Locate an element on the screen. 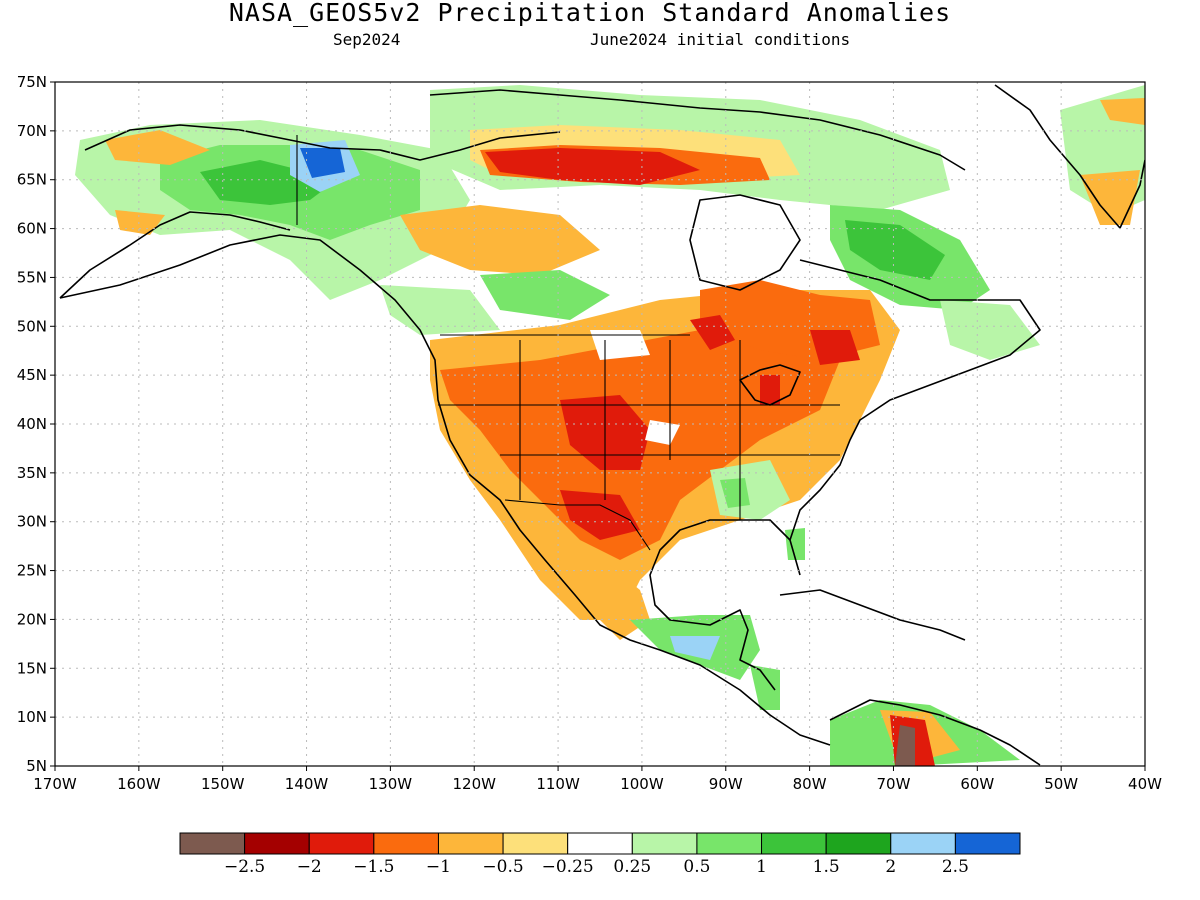 The height and width of the screenshot is (900, 1200). lat-tick-label: 75N is located at coordinates (32, 82).